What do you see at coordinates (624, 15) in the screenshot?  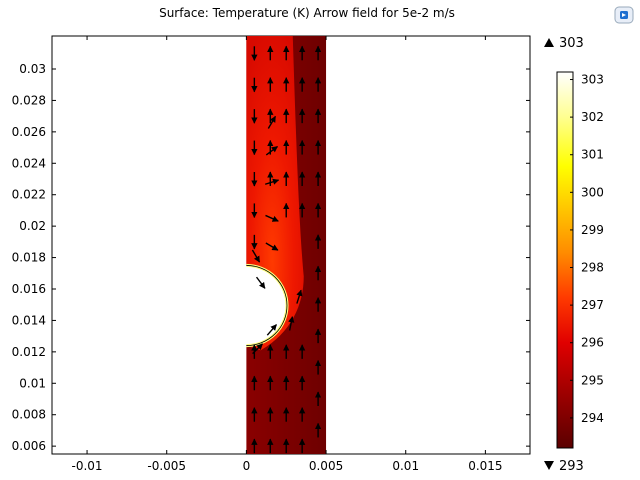 I see `app-icon` at bounding box center [624, 15].